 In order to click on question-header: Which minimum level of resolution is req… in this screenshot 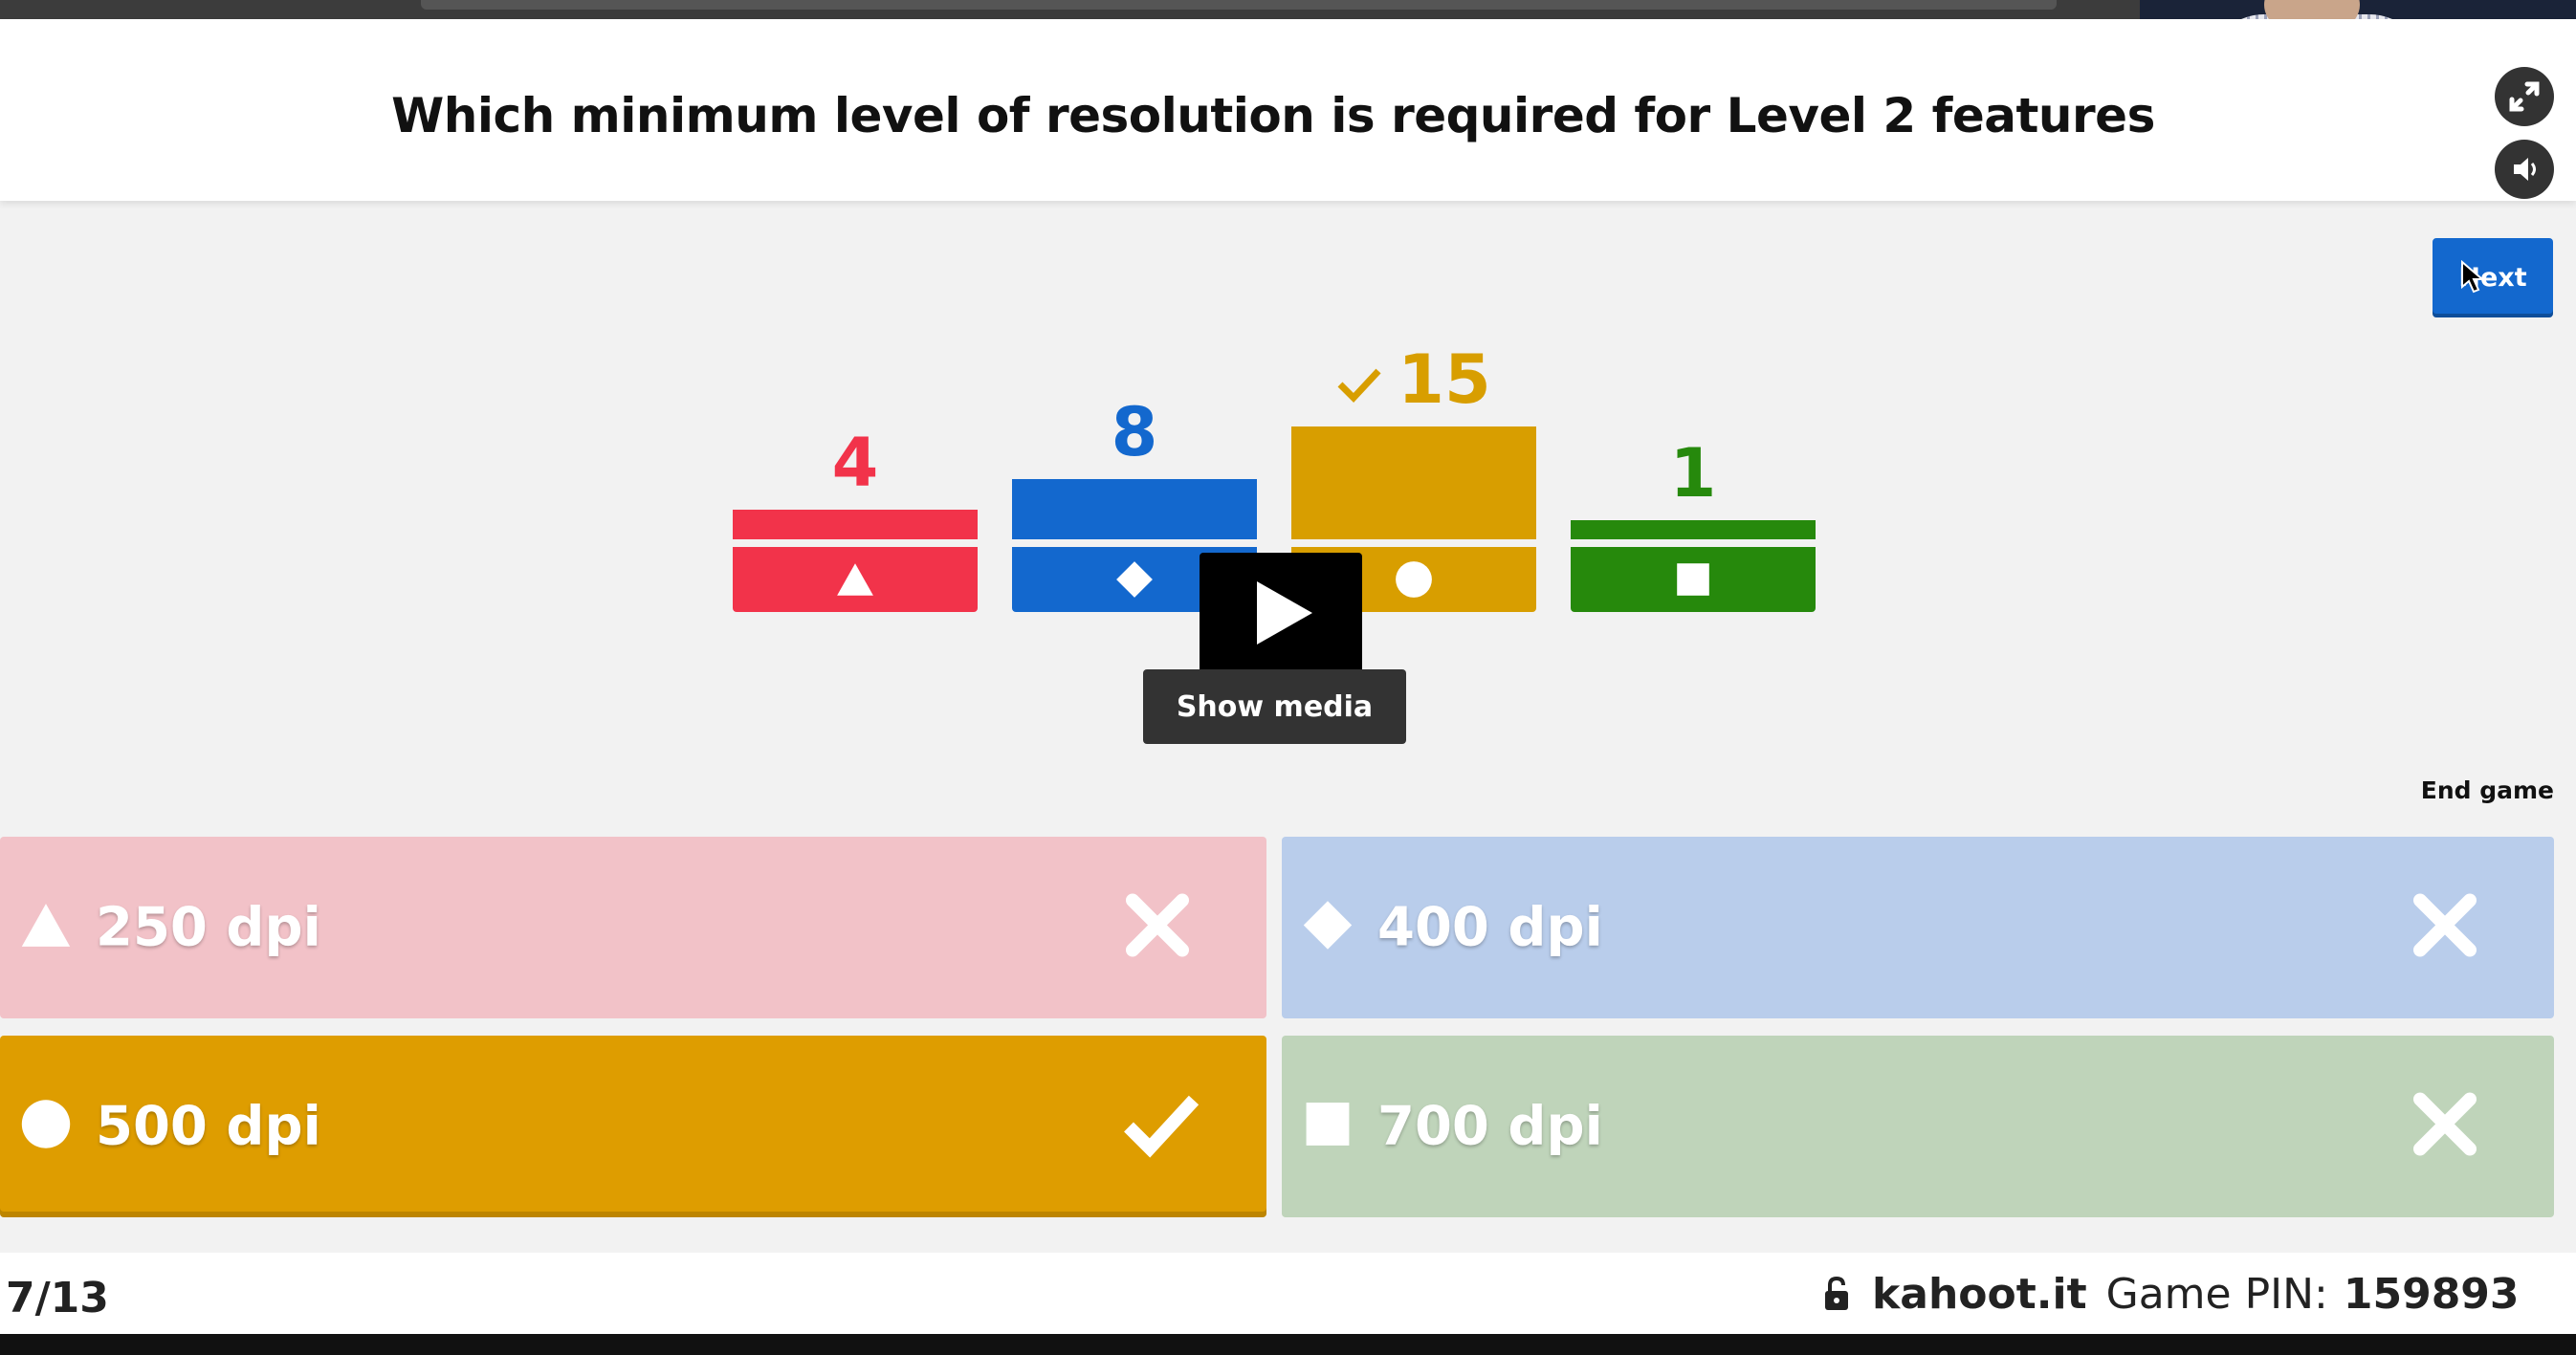, I will do `click(1288, 110)`.